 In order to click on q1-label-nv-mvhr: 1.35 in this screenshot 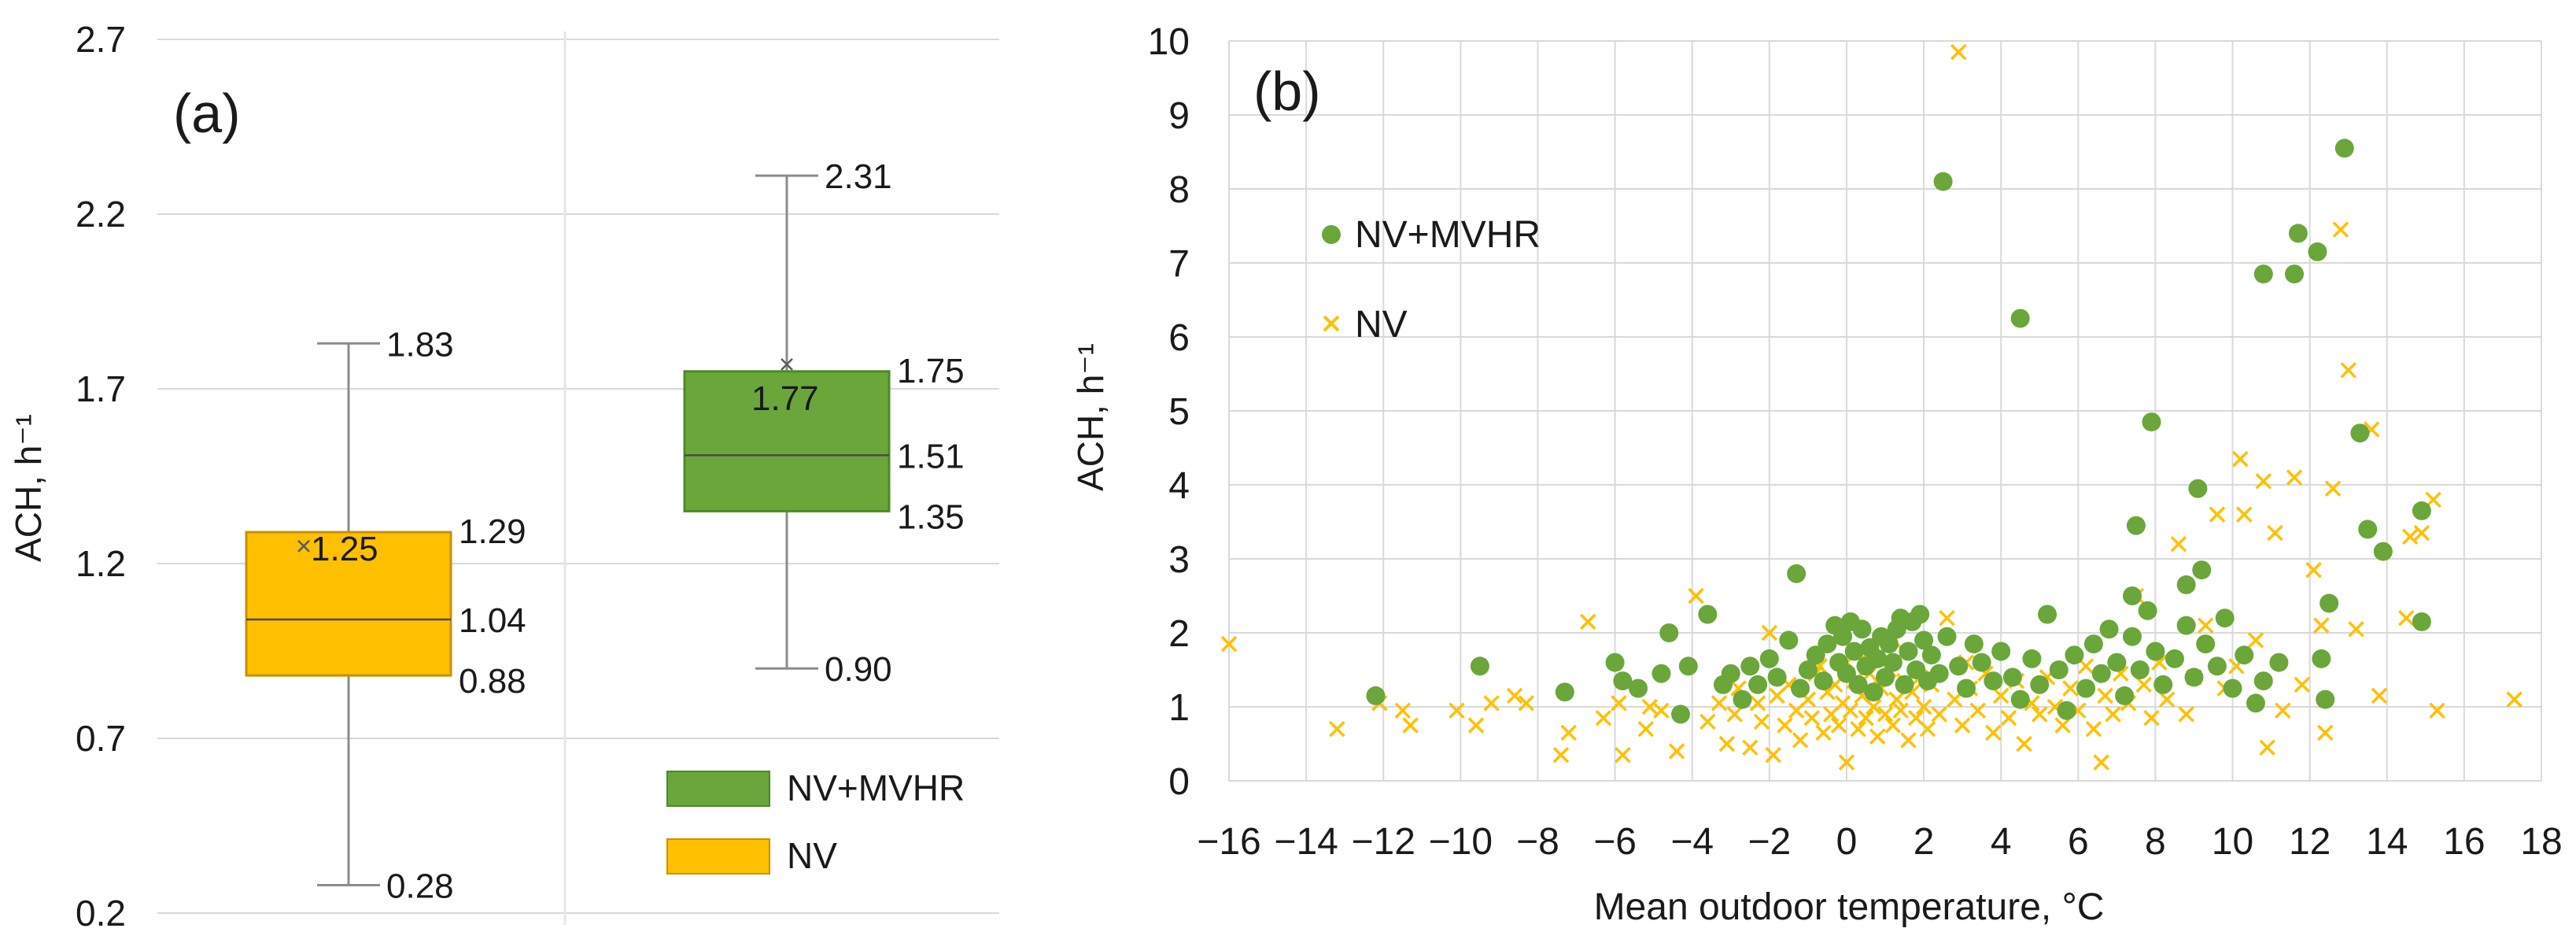, I will do `click(931, 516)`.